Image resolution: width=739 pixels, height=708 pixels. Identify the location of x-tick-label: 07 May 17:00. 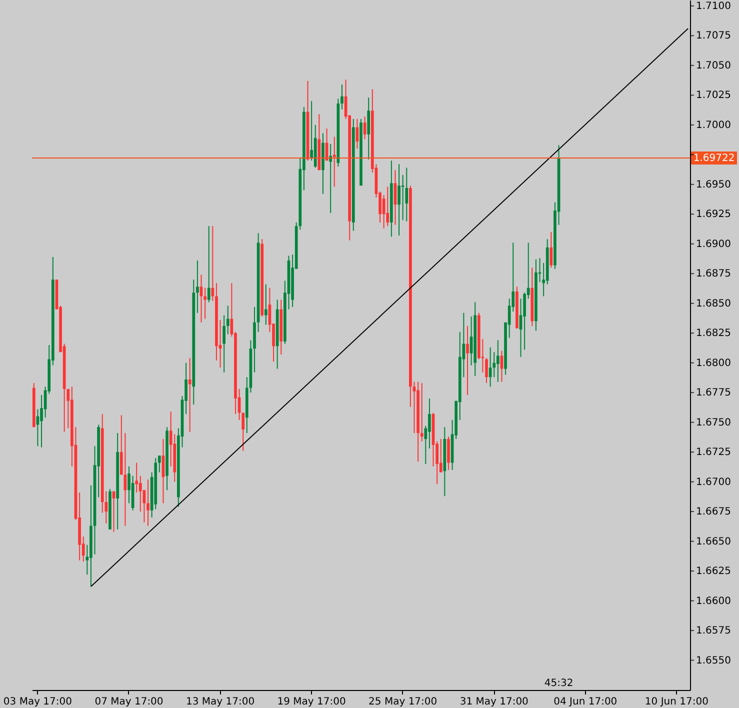
(129, 702).